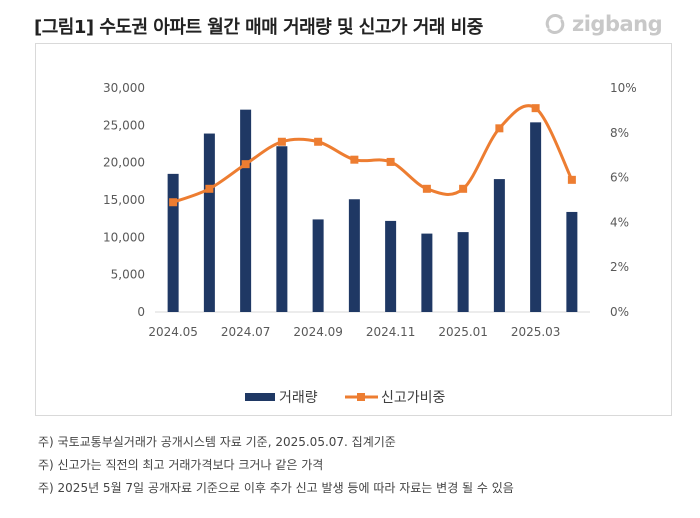 The height and width of the screenshot is (518, 700). What do you see at coordinates (619, 178) in the screenshot?
I see `y-right-tick-label: 6%` at bounding box center [619, 178].